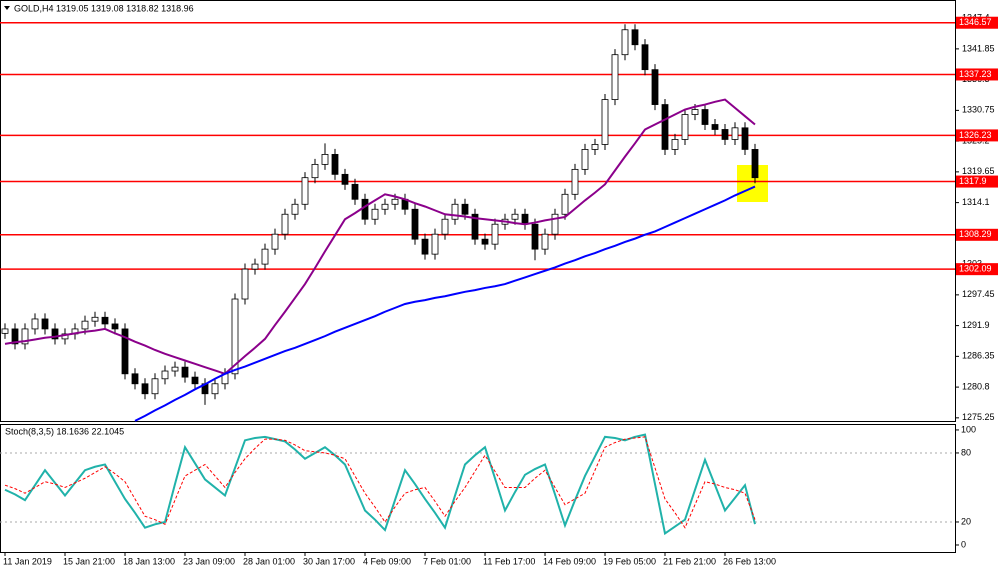  What do you see at coordinates (104, 8) in the screenshot?
I see `chart-title: GOLD,H4 1319.05 1319.08 1318.82 1318.96` at bounding box center [104, 8].